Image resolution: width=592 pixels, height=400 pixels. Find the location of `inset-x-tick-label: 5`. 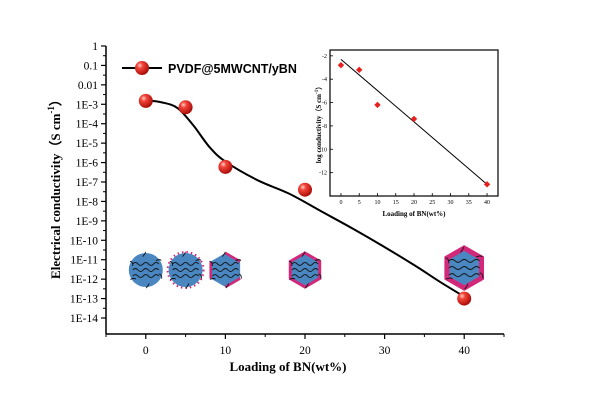

inset-x-tick-label: 5 is located at coordinates (359, 203).